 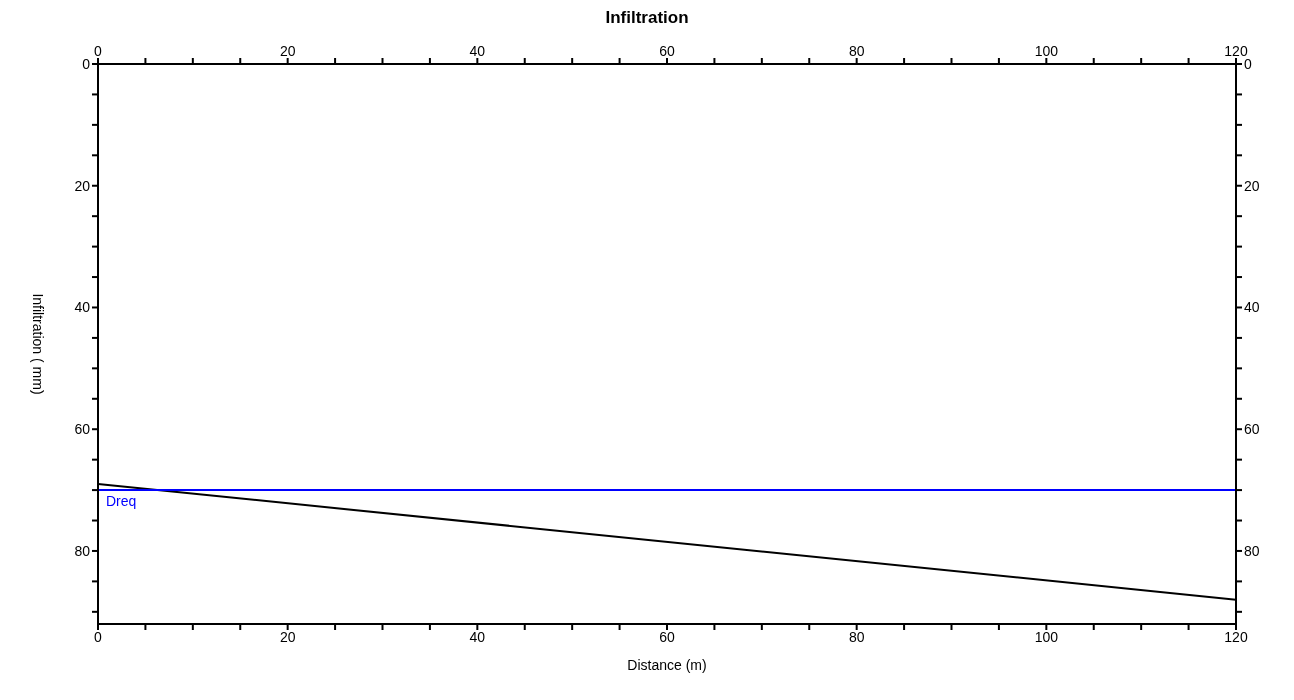 I want to click on y-tick-label: 60, so click(x=82, y=429).